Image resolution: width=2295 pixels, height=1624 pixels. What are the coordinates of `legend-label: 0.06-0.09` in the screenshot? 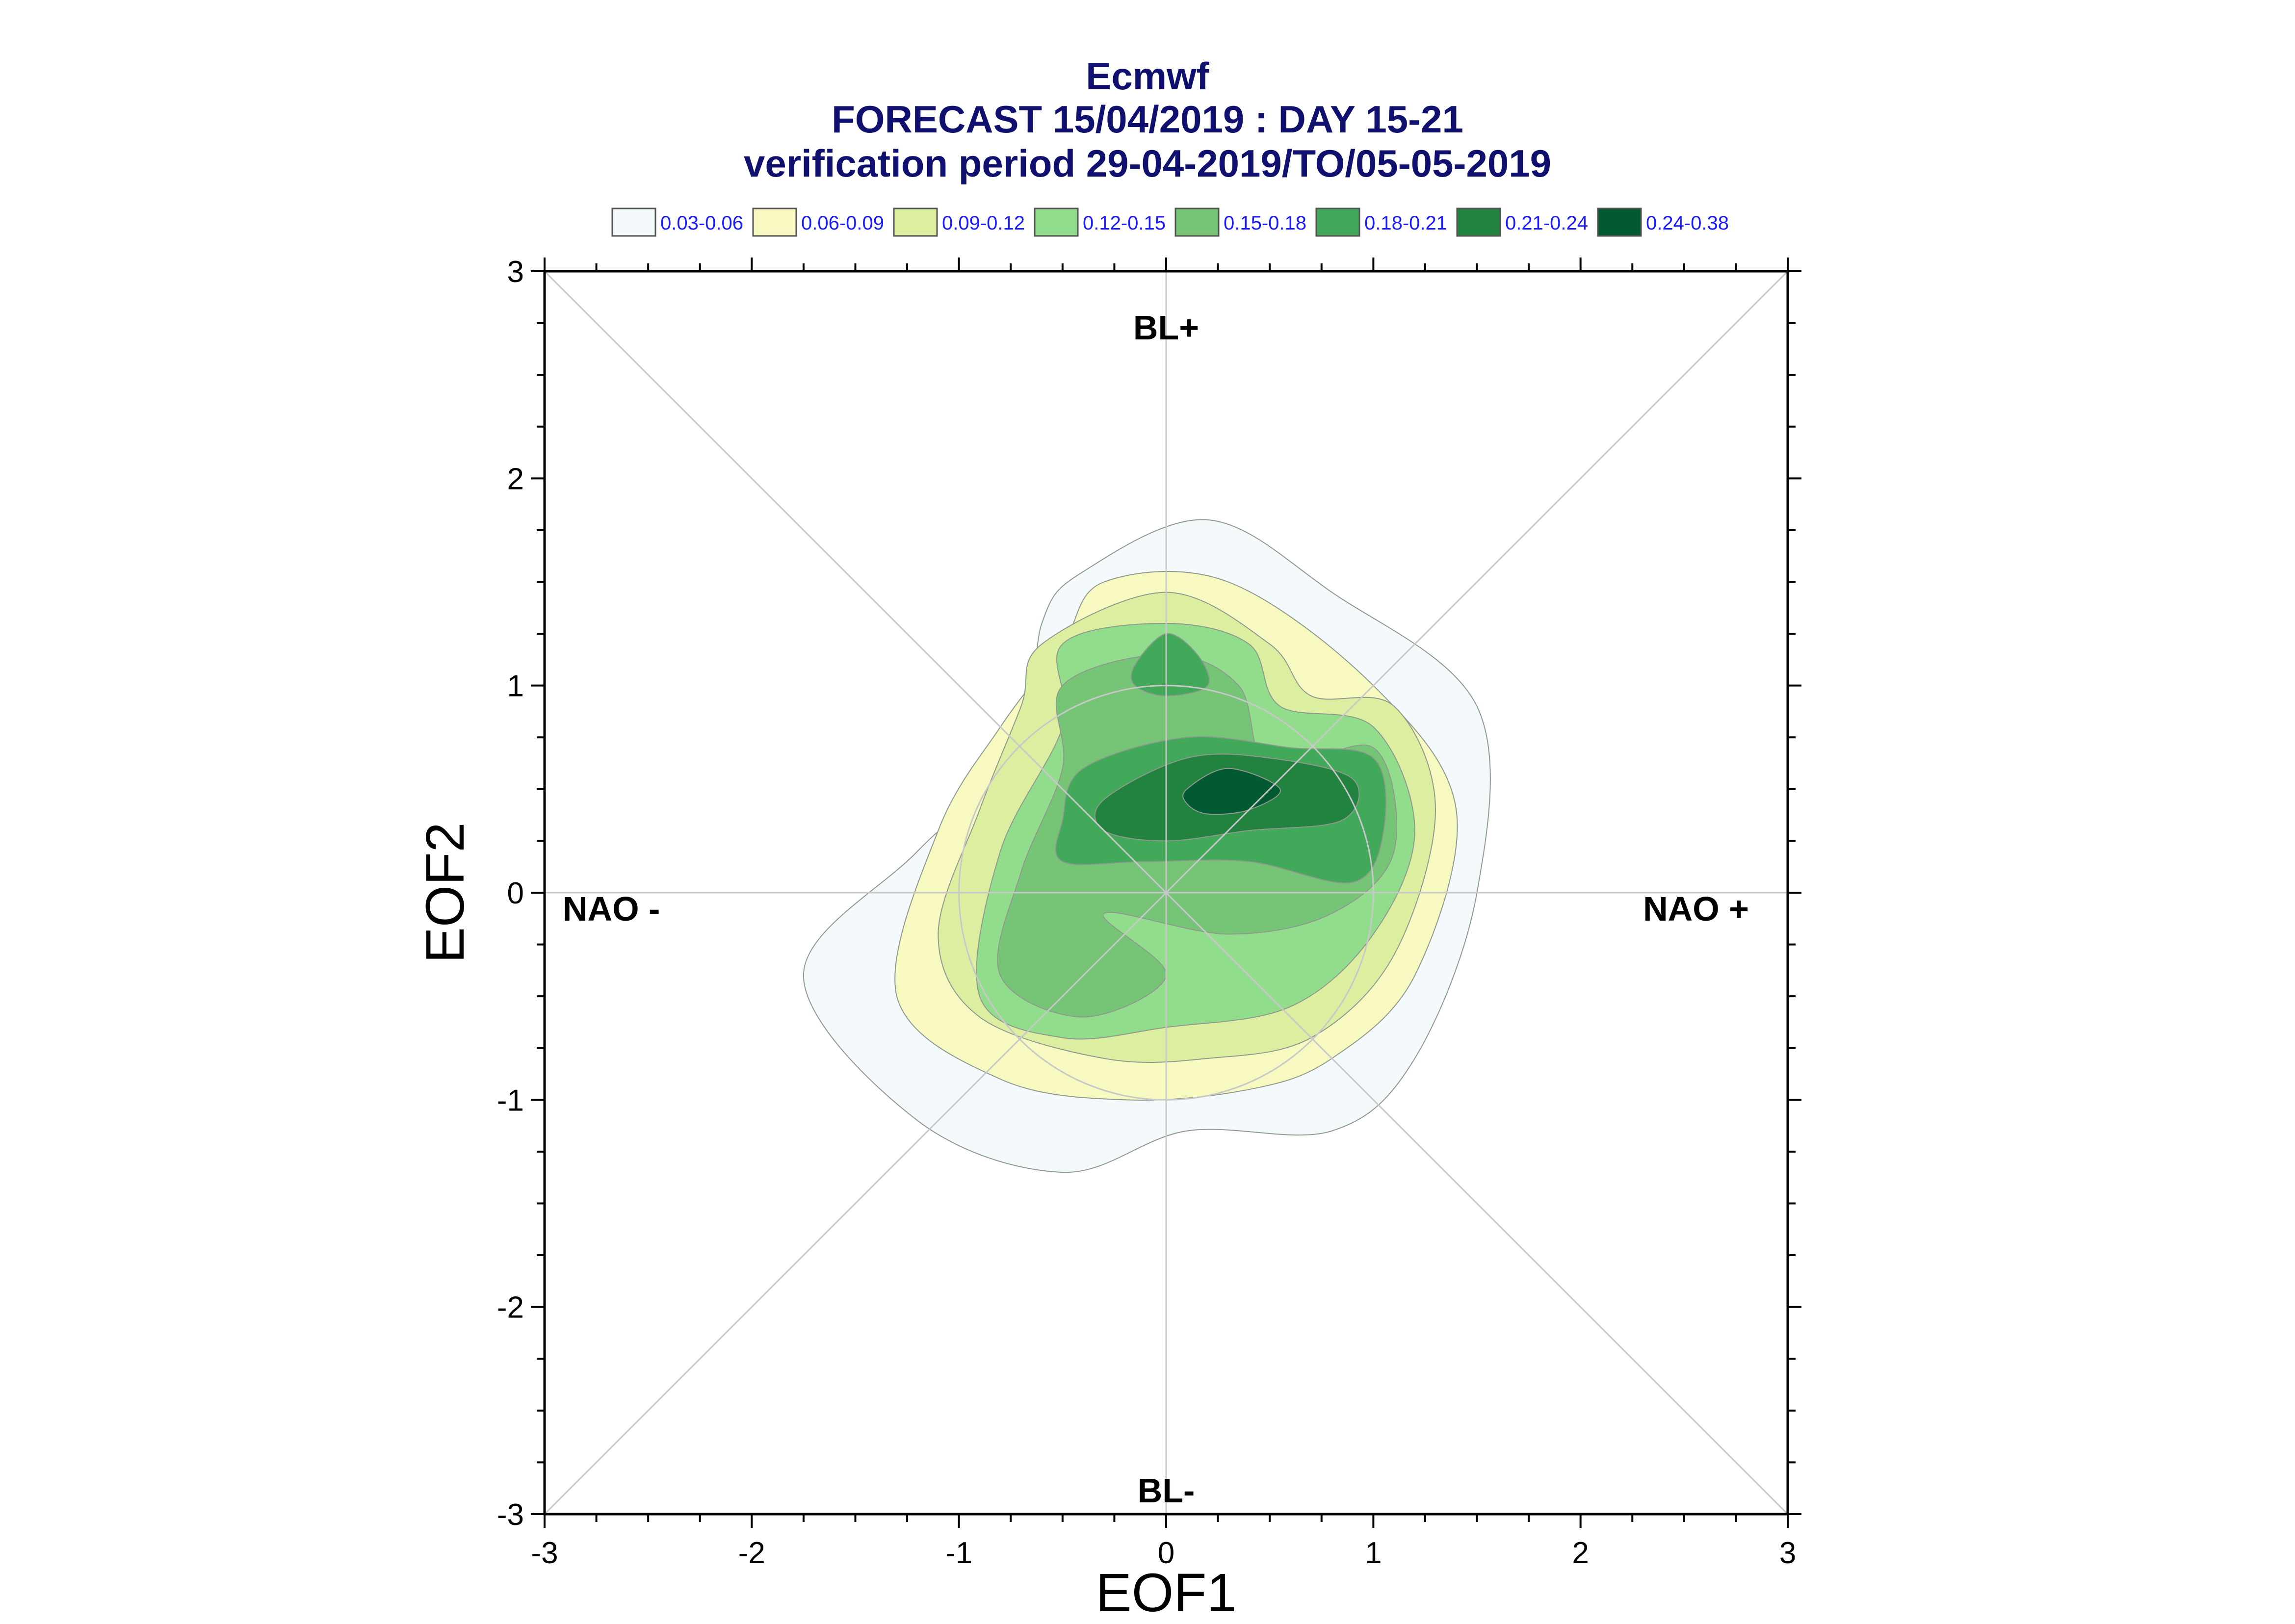 It's located at (843, 223).